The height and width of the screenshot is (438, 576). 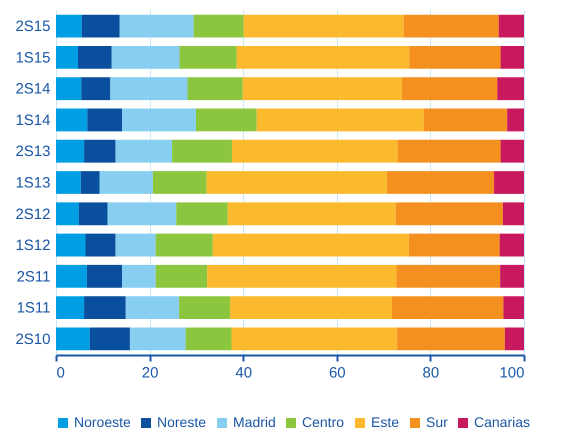 I want to click on legend-label: Sur, so click(x=437, y=422).